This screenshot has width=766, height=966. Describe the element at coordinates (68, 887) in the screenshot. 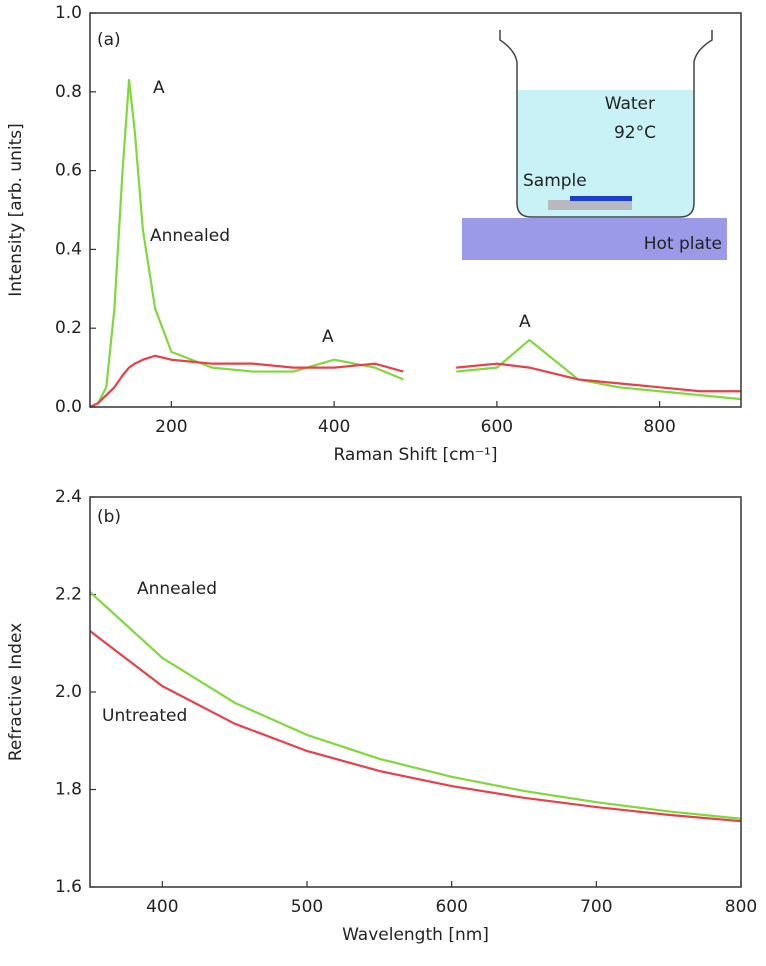

I see `y-tick-label: 1.6` at that location.